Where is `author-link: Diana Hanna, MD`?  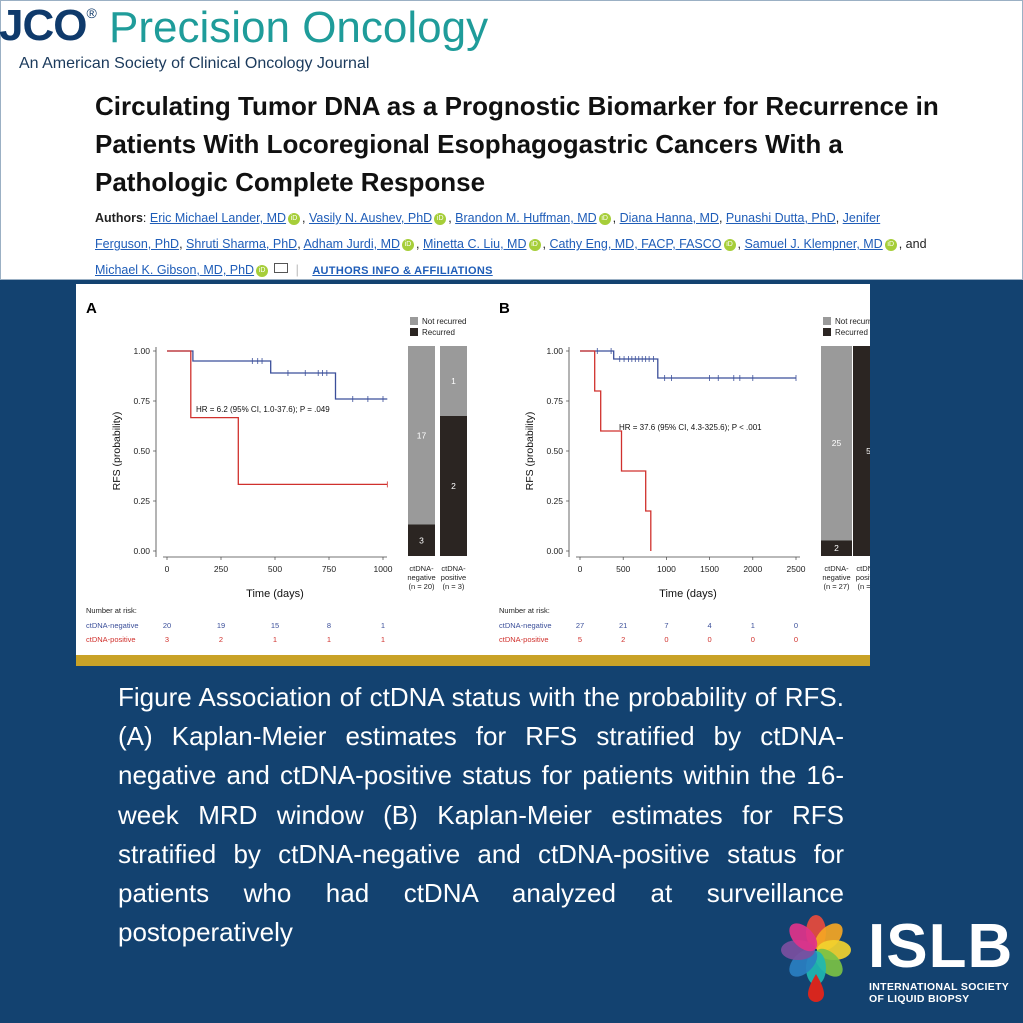 author-link: Diana Hanna, MD is located at coordinates (669, 218).